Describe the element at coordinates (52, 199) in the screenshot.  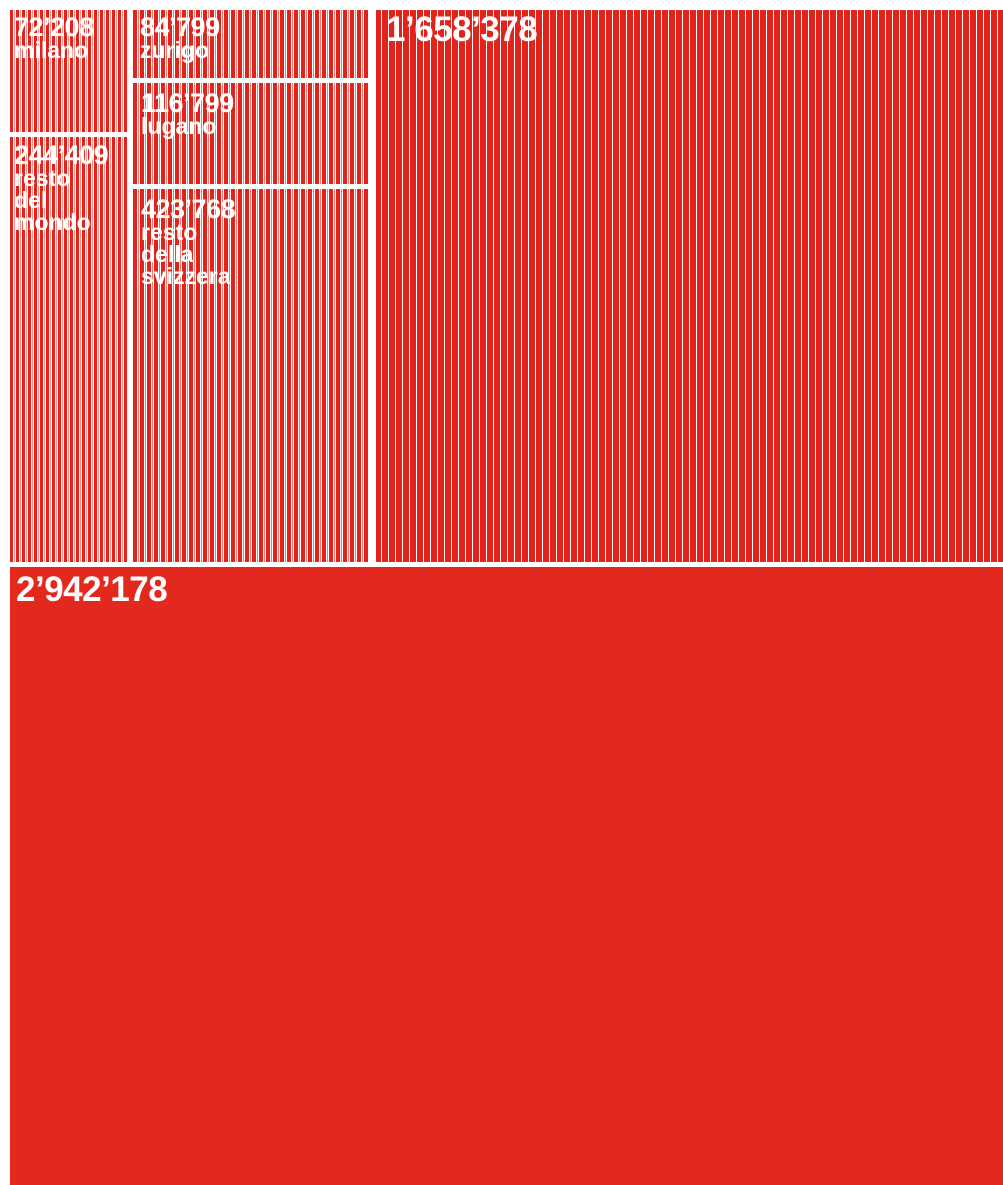
I see `tile-category-label: resto del mondo` at that location.